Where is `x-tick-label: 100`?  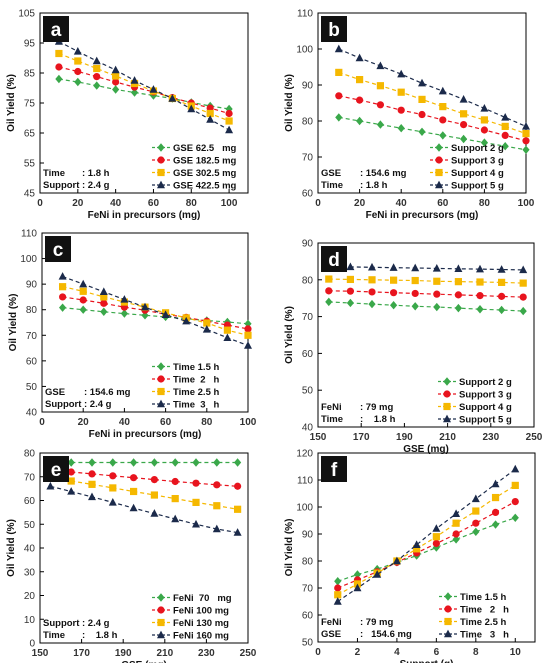
x-tick-label: 100 is located at coordinates (526, 203).